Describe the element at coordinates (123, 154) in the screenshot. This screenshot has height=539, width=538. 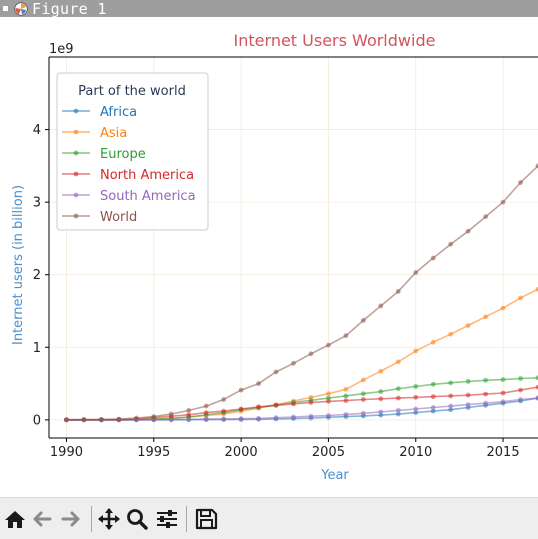
I see `legend-label: Europe` at that location.